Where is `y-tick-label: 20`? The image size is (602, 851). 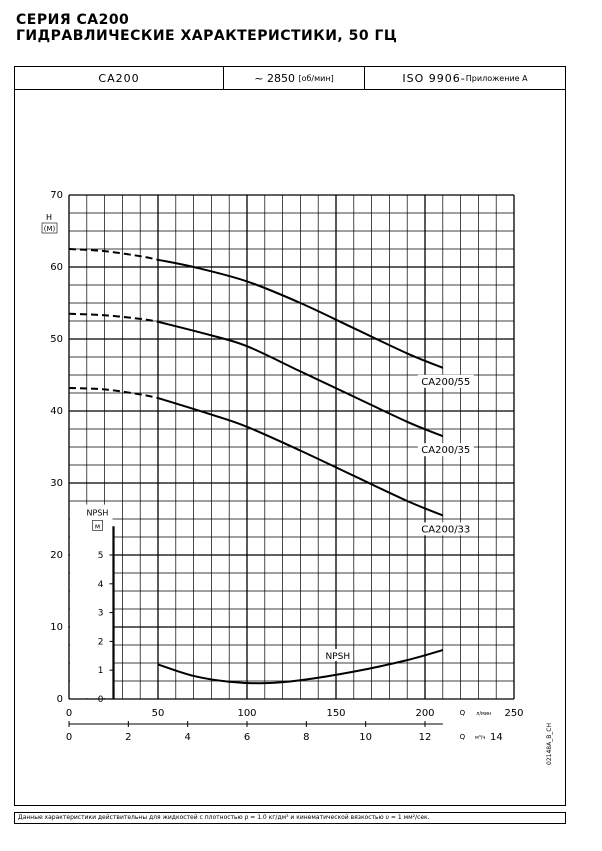 y-tick-label: 20 is located at coordinates (56, 555).